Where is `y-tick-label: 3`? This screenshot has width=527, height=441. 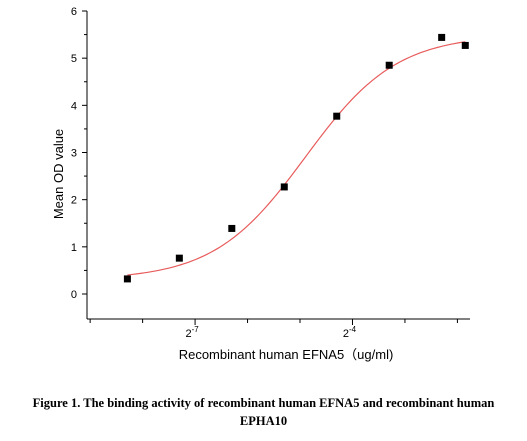 y-tick-label: 3 is located at coordinates (74, 154).